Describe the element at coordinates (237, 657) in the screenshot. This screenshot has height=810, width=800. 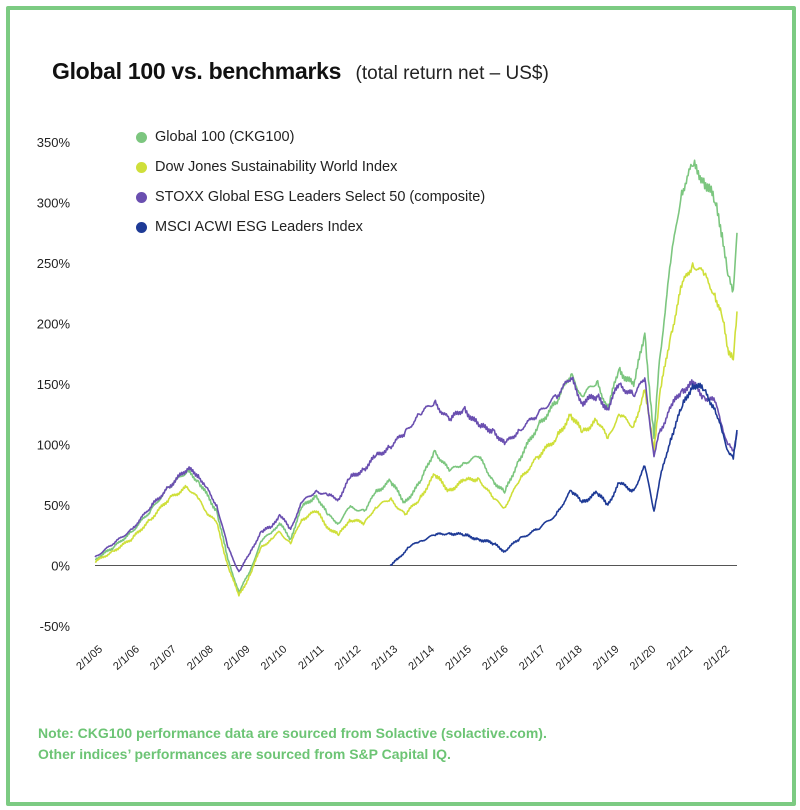
I see `x-tick-label: 2/1/09` at that location.